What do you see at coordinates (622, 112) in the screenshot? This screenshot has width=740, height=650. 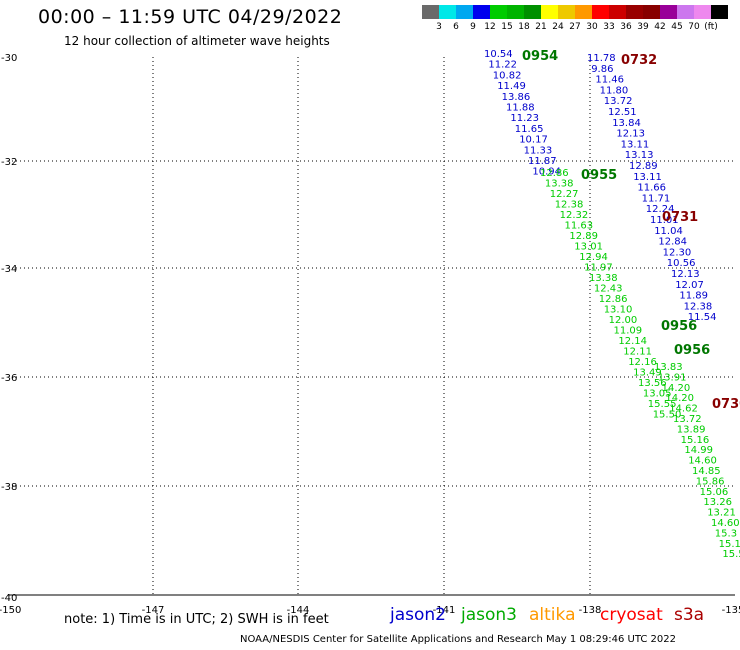 I see `wave-height-label: 12.51` at bounding box center [622, 112].